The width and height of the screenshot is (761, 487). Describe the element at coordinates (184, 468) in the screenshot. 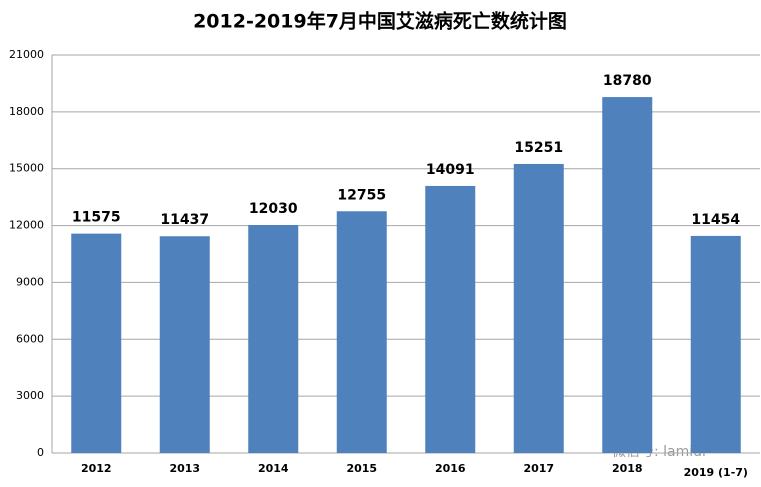

I see `x-tick-label: 2013` at that location.